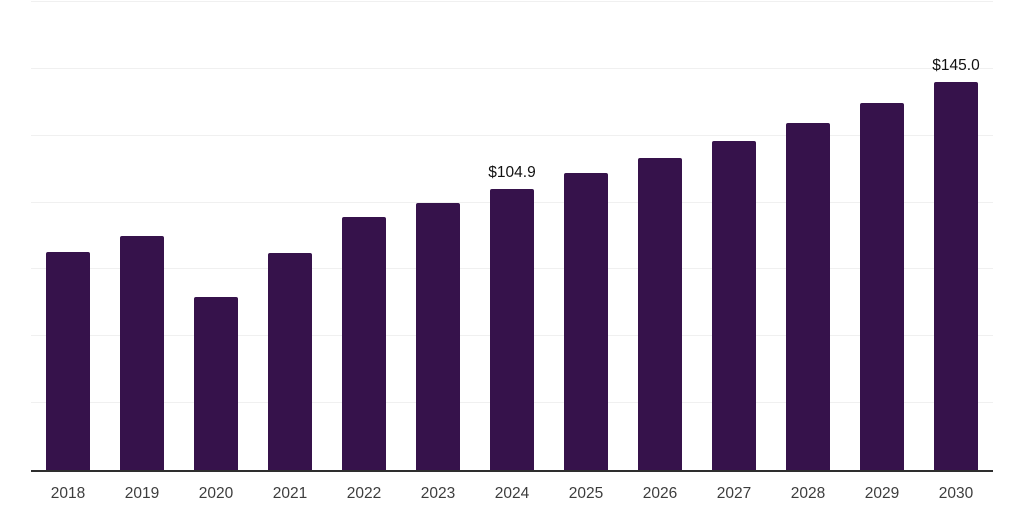 The width and height of the screenshot is (1024, 512). I want to click on bar-2023, so click(438, 336).